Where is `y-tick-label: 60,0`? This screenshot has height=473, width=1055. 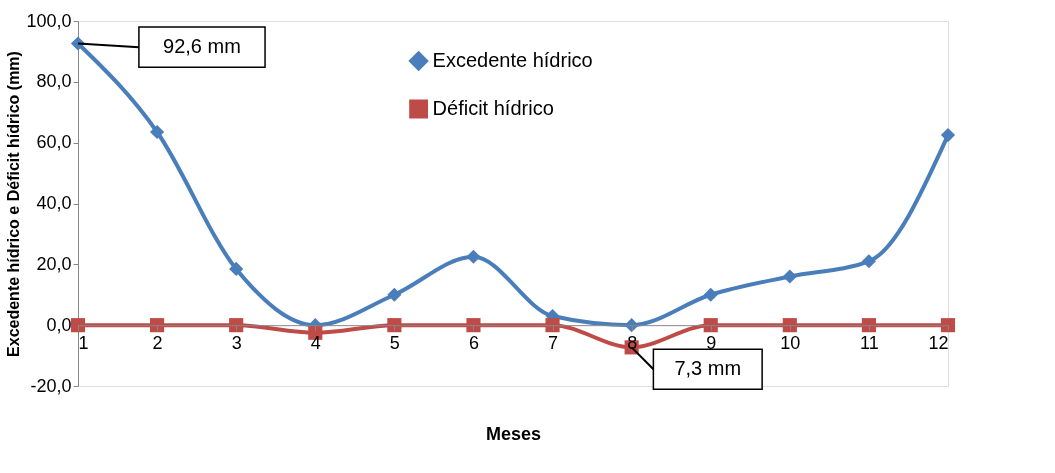
y-tick-label: 60,0 is located at coordinates (54, 142).